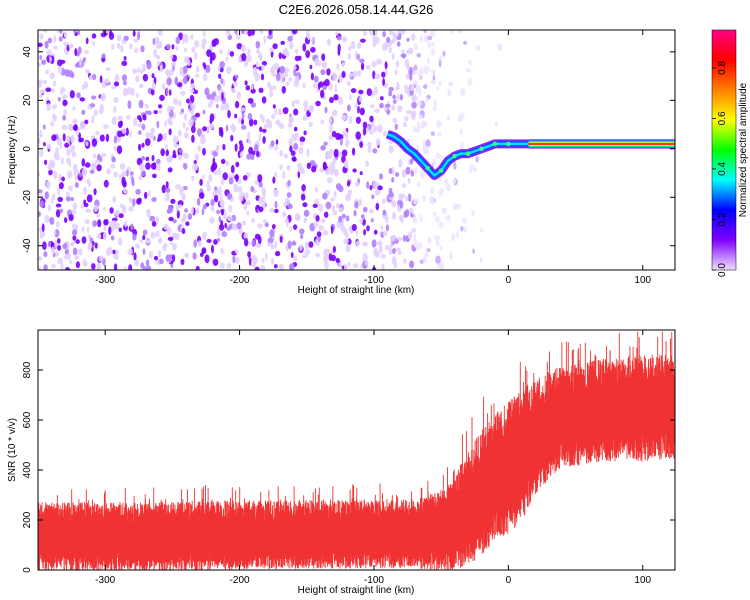 The width and height of the screenshot is (750, 600). Describe the element at coordinates (722, 169) in the screenshot. I see `colorbar-tick-label: 0.4` at that location.